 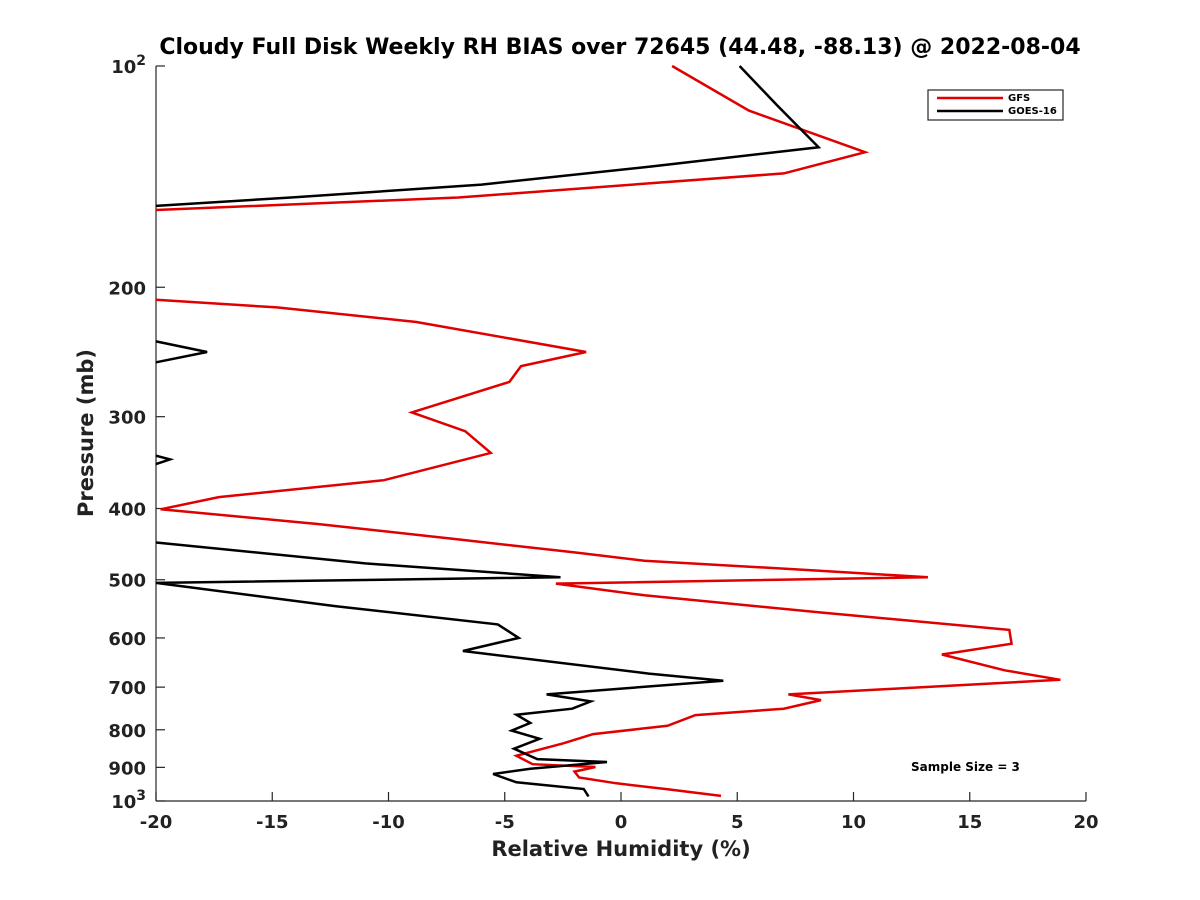 I want to click on legend-gfs-label: GFS, so click(x=1019, y=98).